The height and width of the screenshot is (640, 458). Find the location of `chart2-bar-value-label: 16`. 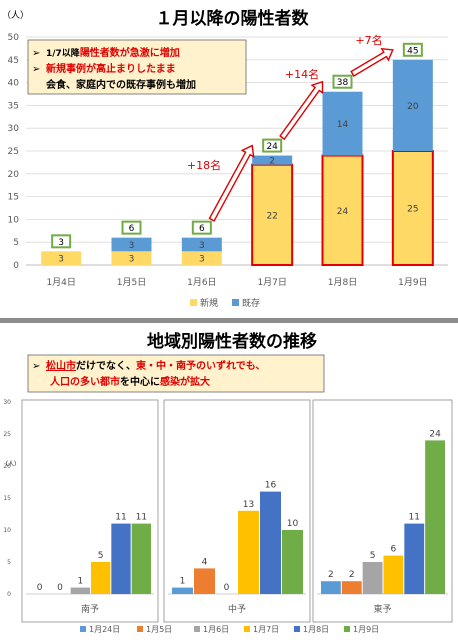

chart2-bar-value-label: 16 is located at coordinates (271, 486).